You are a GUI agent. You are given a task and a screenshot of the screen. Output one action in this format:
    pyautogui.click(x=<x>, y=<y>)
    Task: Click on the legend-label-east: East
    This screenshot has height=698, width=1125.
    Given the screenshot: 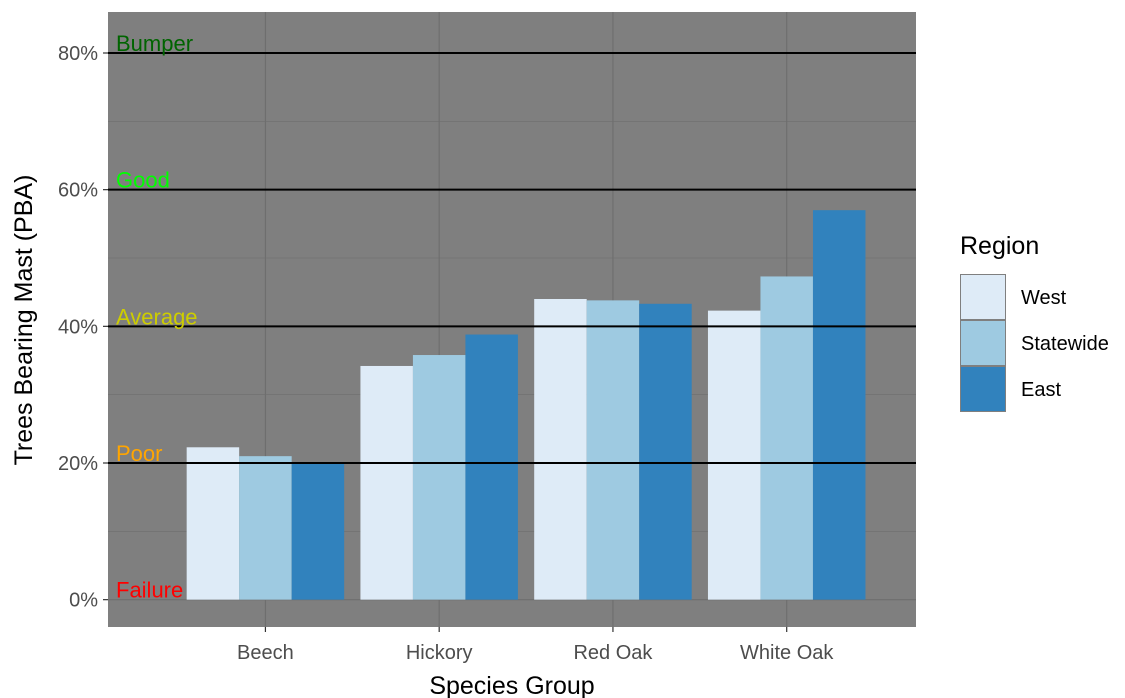 What is the action you would take?
    pyautogui.click(x=1041, y=390)
    